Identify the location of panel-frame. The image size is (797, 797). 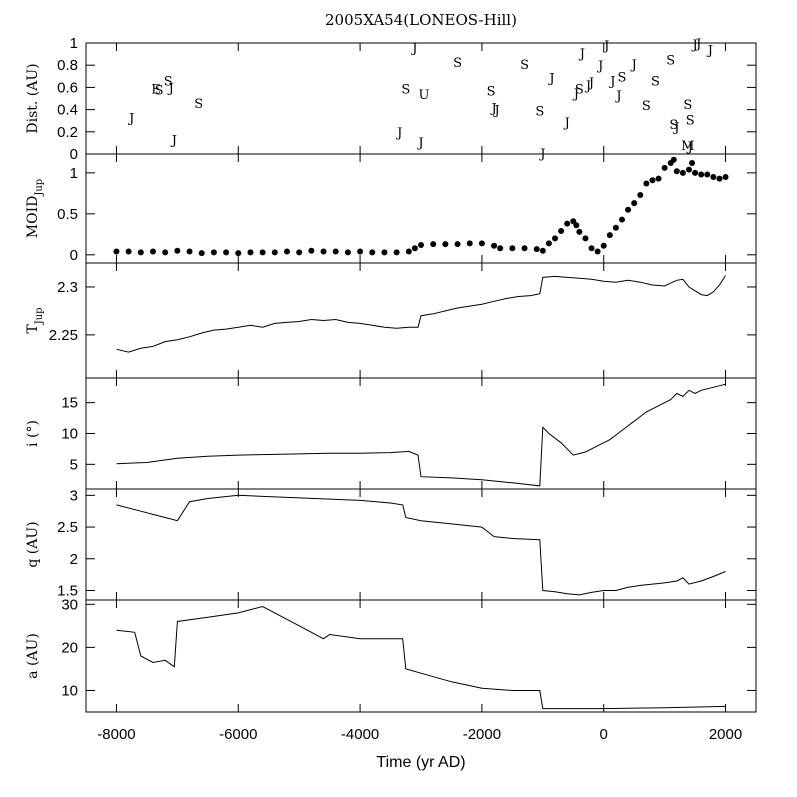
(421, 433).